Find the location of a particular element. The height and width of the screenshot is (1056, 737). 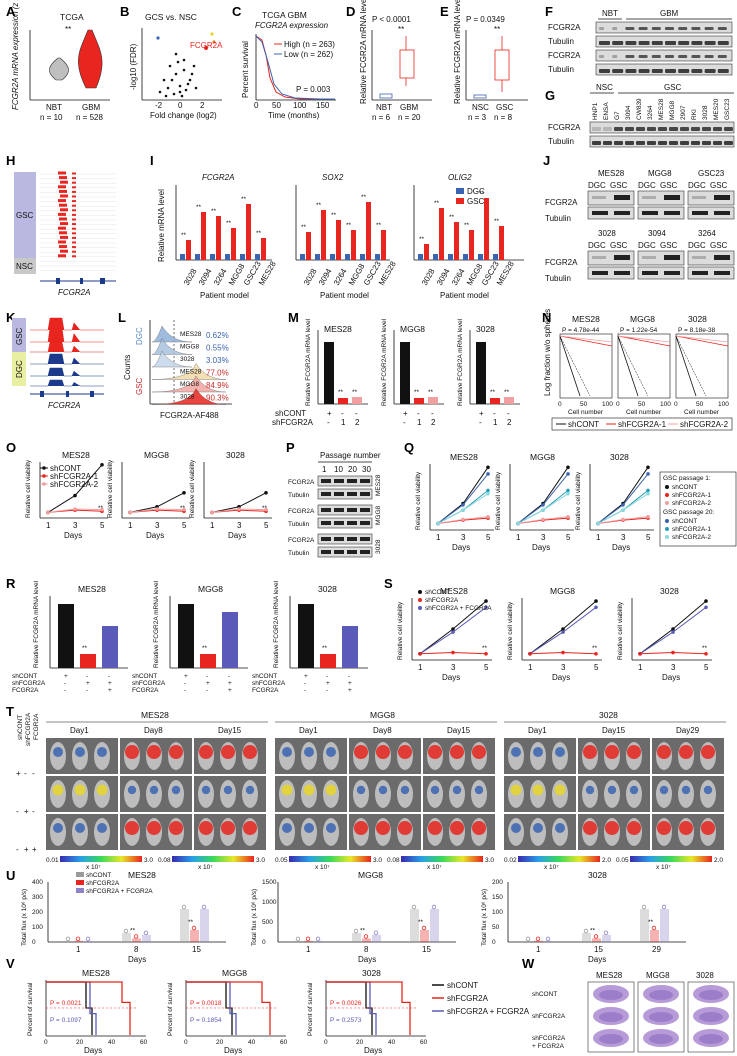

t-model-title: MES28 is located at coordinates (155, 715).